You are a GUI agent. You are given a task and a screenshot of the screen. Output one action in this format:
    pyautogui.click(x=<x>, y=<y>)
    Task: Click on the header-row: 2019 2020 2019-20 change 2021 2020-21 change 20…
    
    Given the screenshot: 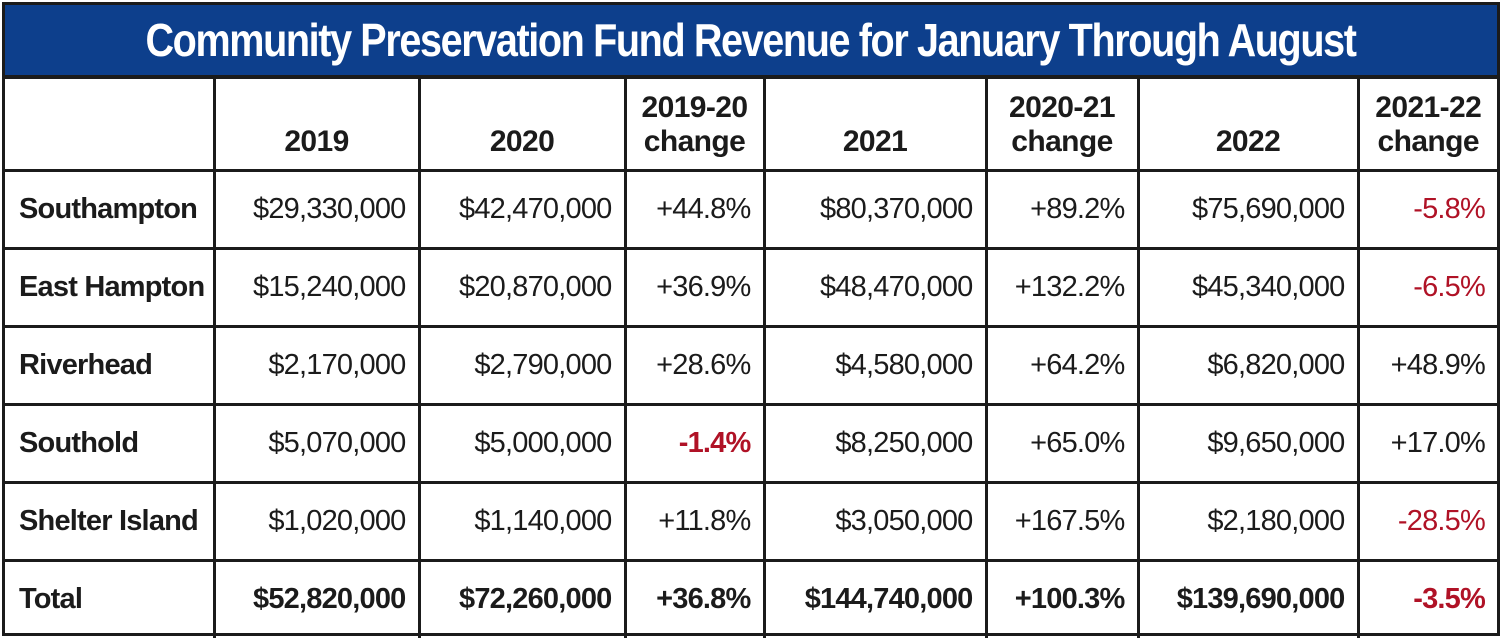 What is the action you would take?
    pyautogui.click(x=751, y=125)
    